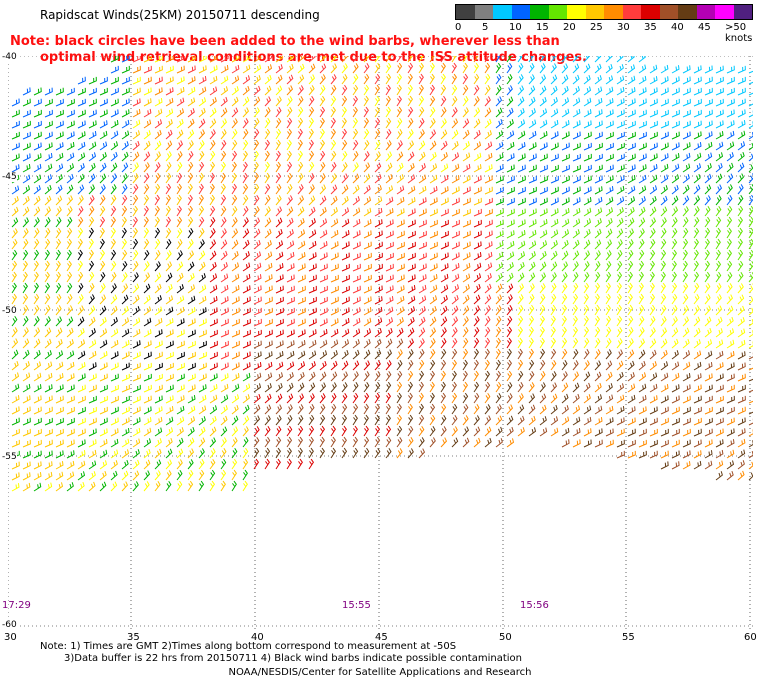 This screenshot has width=760, height=688. Describe the element at coordinates (133, 637) in the screenshot. I see `x-tick-label: 35` at that location.